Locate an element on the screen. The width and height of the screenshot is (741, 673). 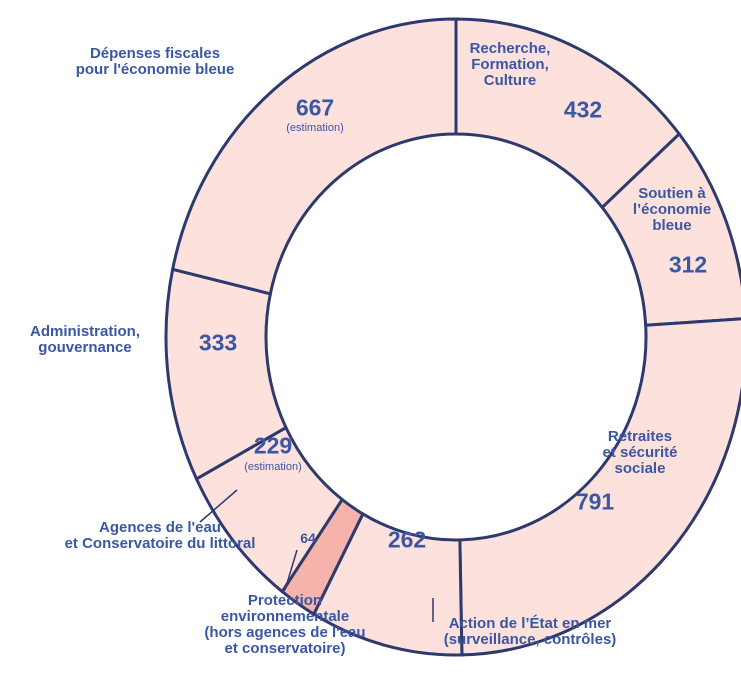
slice is located at coordinates (670, 229).